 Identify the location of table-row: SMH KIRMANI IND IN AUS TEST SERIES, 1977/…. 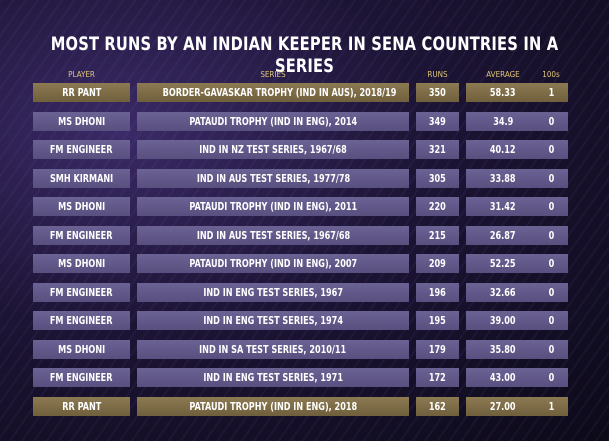
(304, 178).